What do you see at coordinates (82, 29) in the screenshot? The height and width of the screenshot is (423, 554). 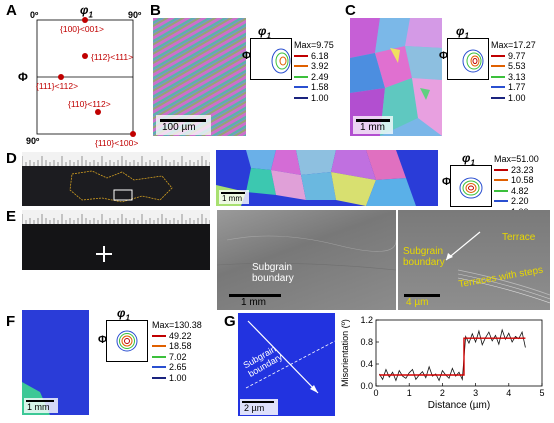 I see `orientation-100-001: {100}<001>` at bounding box center [82, 29].